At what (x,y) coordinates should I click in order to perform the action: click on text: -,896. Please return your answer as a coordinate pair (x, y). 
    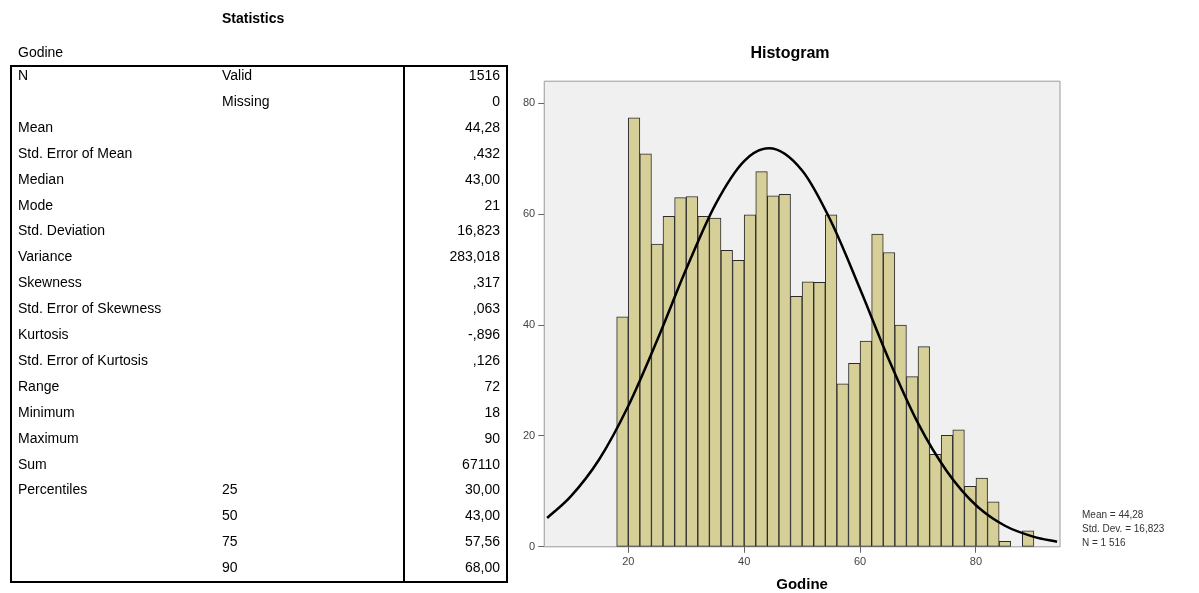
    Looking at the image, I should click on (484, 334).